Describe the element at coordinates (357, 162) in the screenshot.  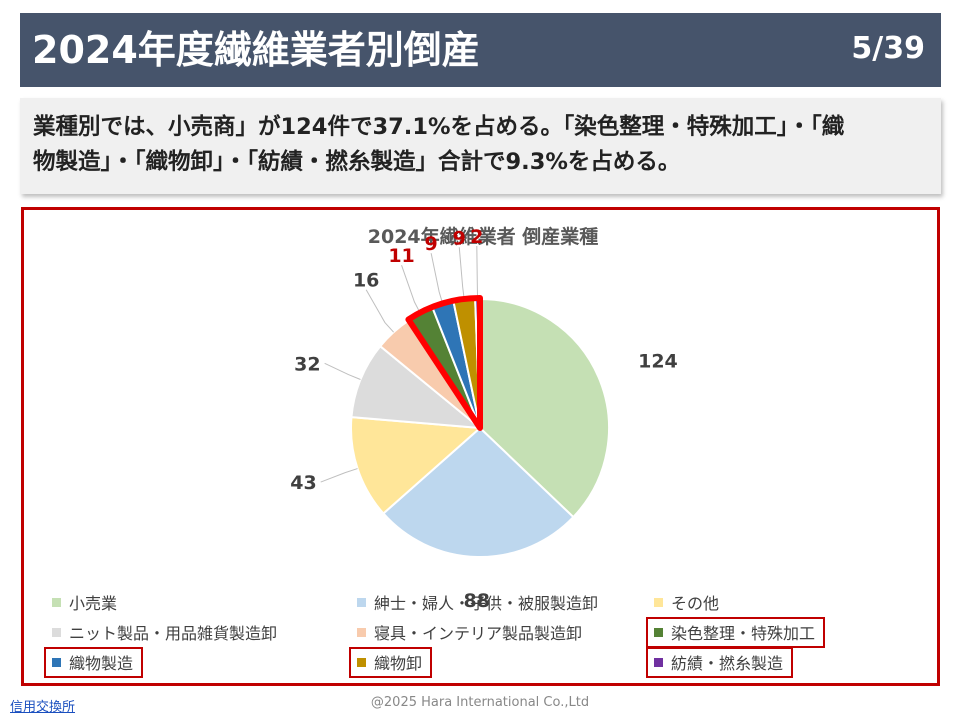
I see `summary-line-2: 物製造」・「織物卸」・「紡績・撚糸製造」合計で9.3%を占める。` at that location.